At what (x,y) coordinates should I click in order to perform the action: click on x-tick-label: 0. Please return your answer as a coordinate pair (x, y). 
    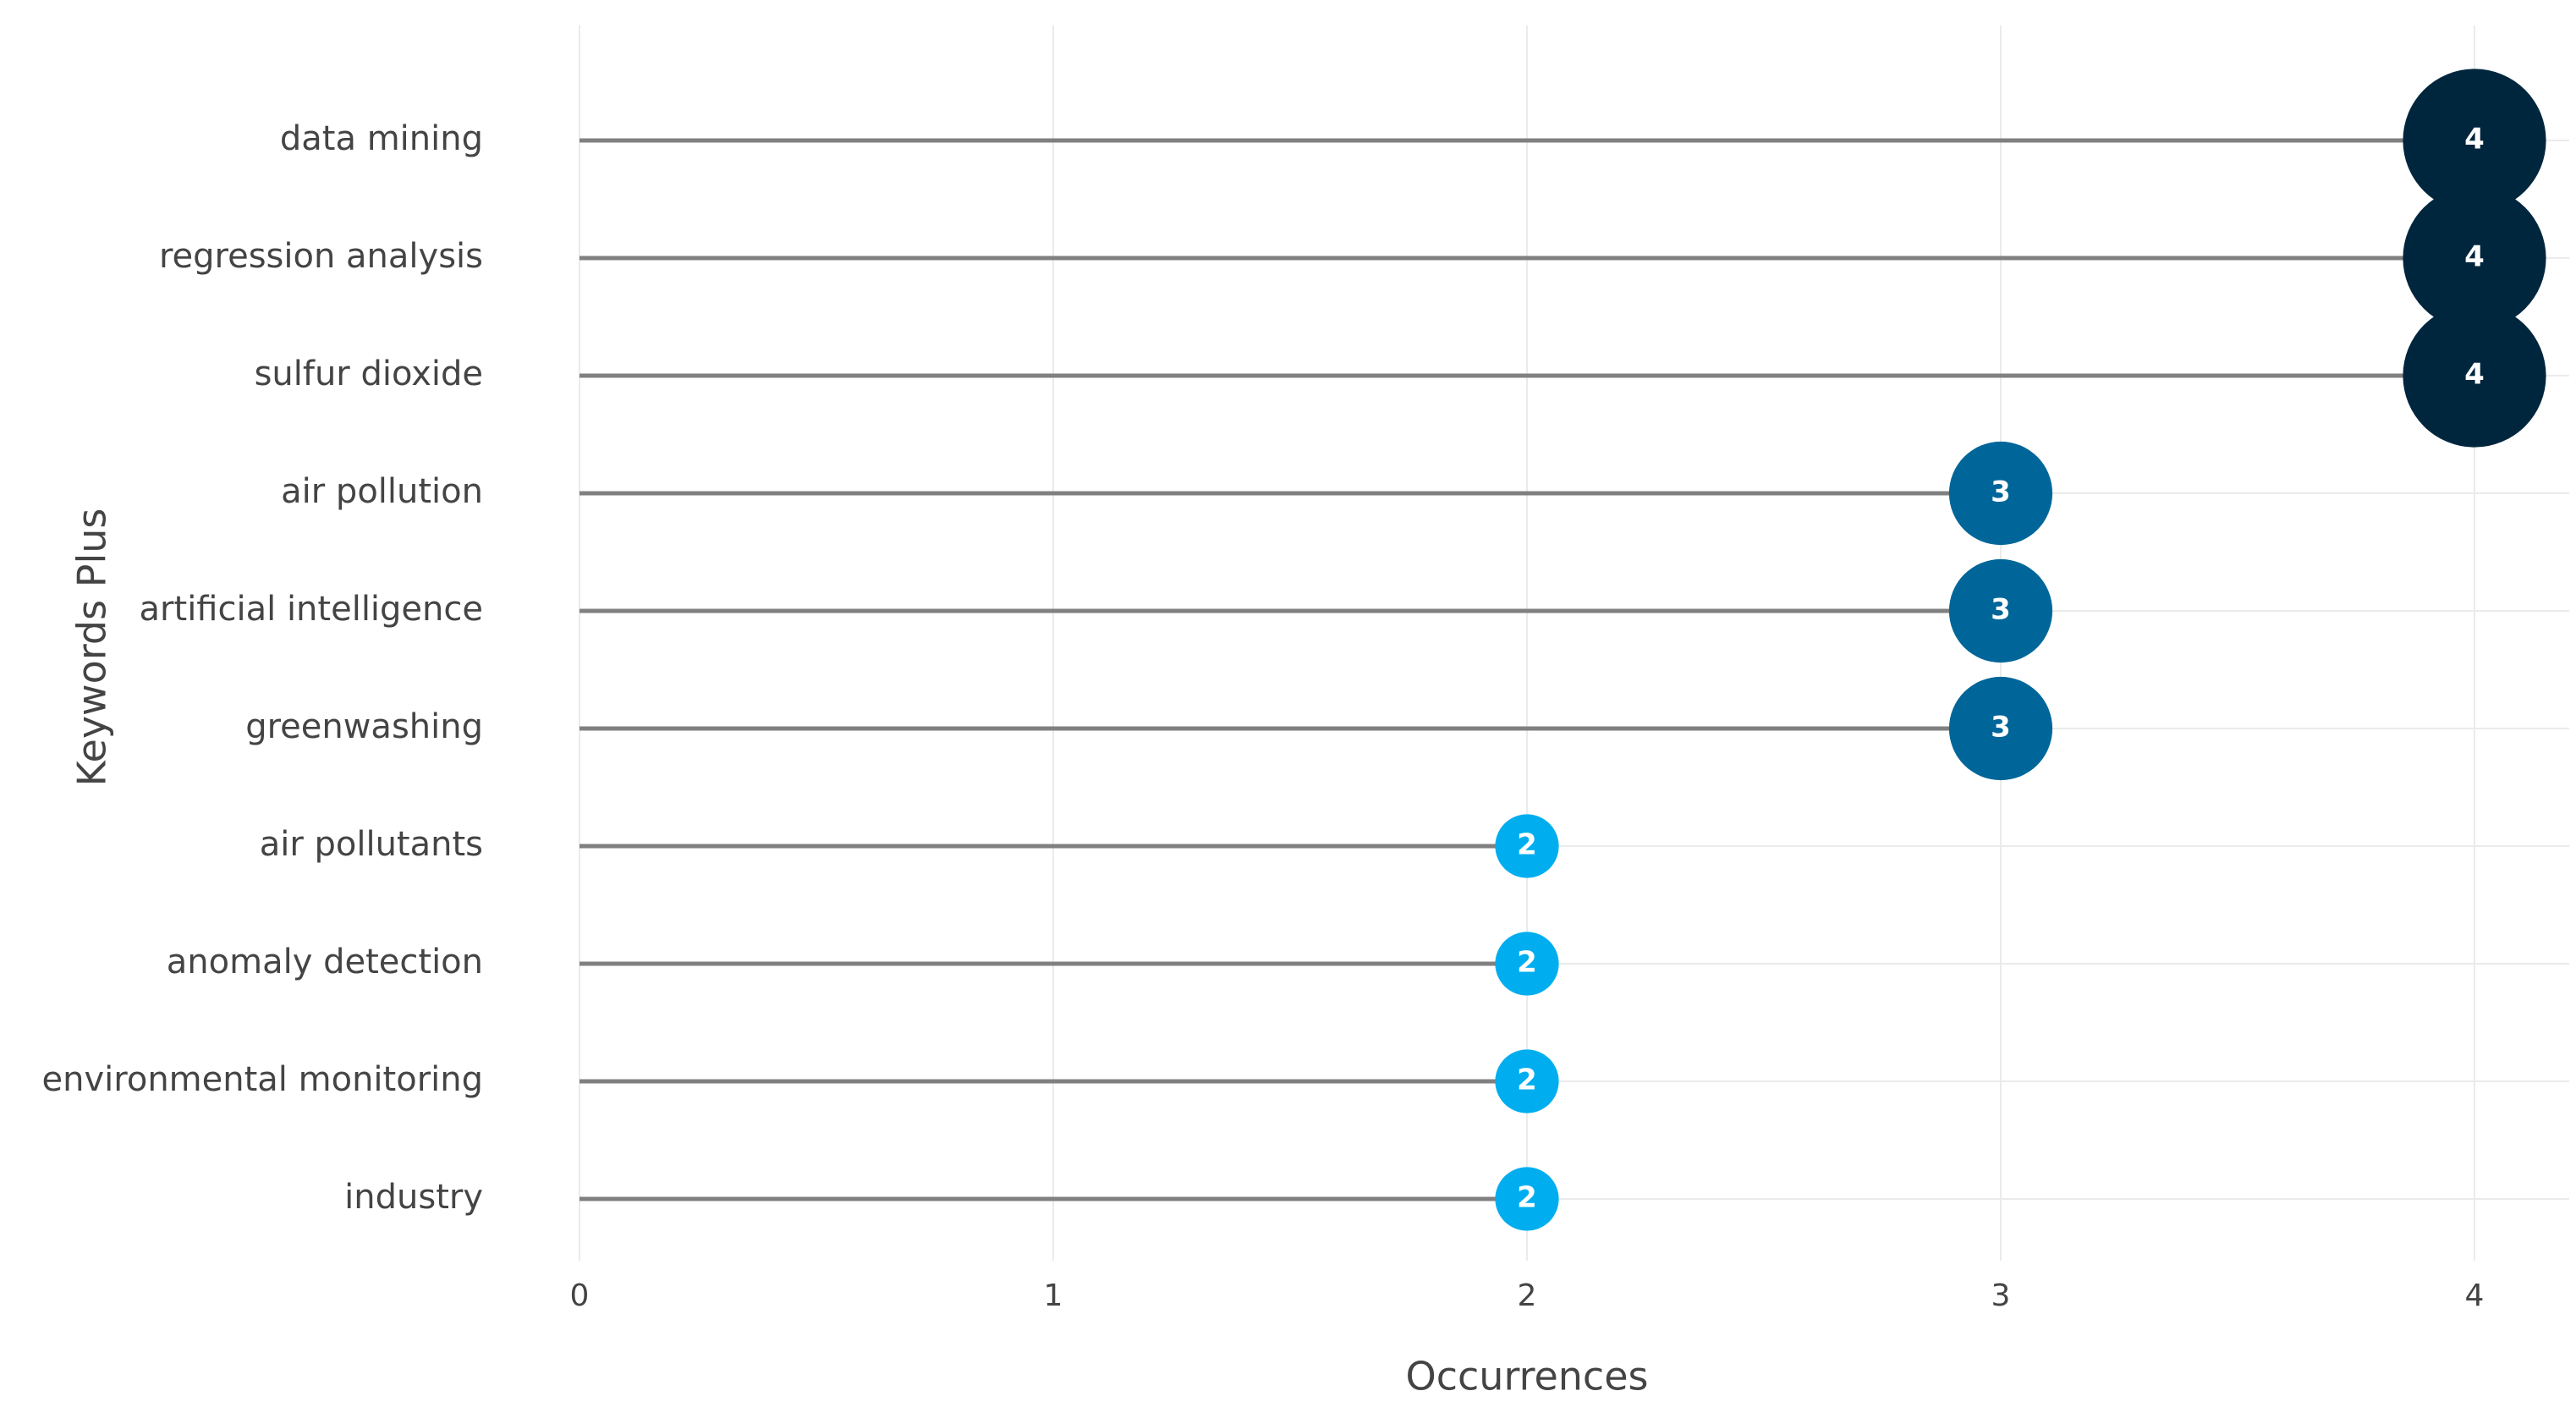
    Looking at the image, I should click on (580, 1296).